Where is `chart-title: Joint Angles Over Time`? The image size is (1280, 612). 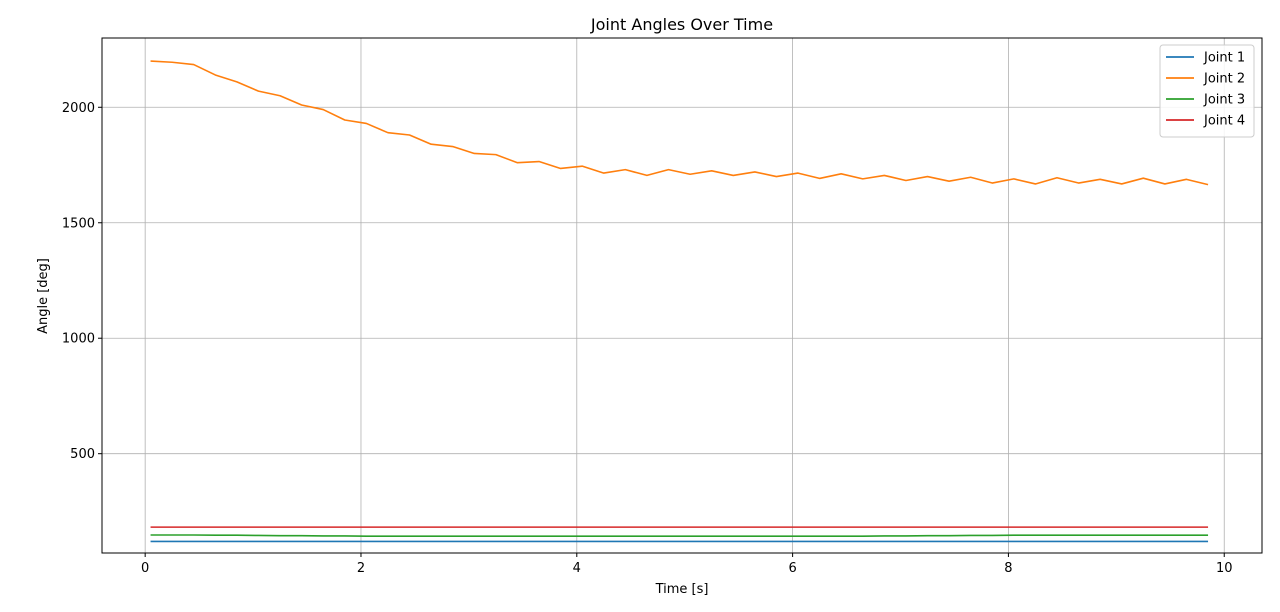
chart-title: Joint Angles Over Time is located at coordinates (681, 24).